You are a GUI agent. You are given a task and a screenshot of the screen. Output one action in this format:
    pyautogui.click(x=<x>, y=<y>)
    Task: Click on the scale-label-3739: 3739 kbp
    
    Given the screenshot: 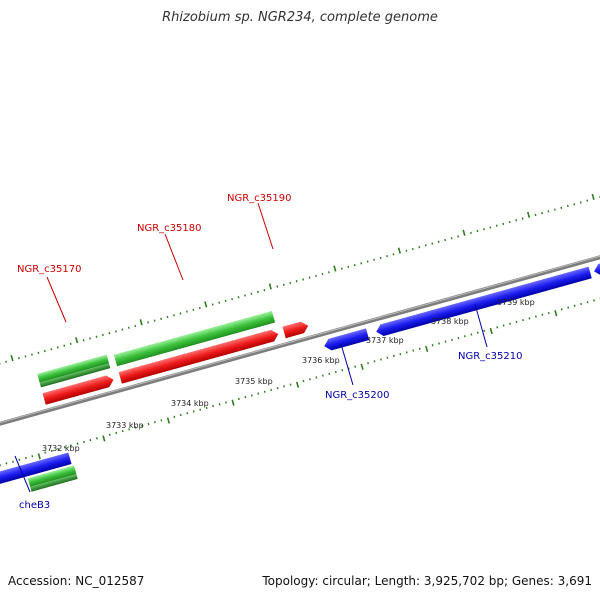 What is the action you would take?
    pyautogui.click(x=516, y=302)
    